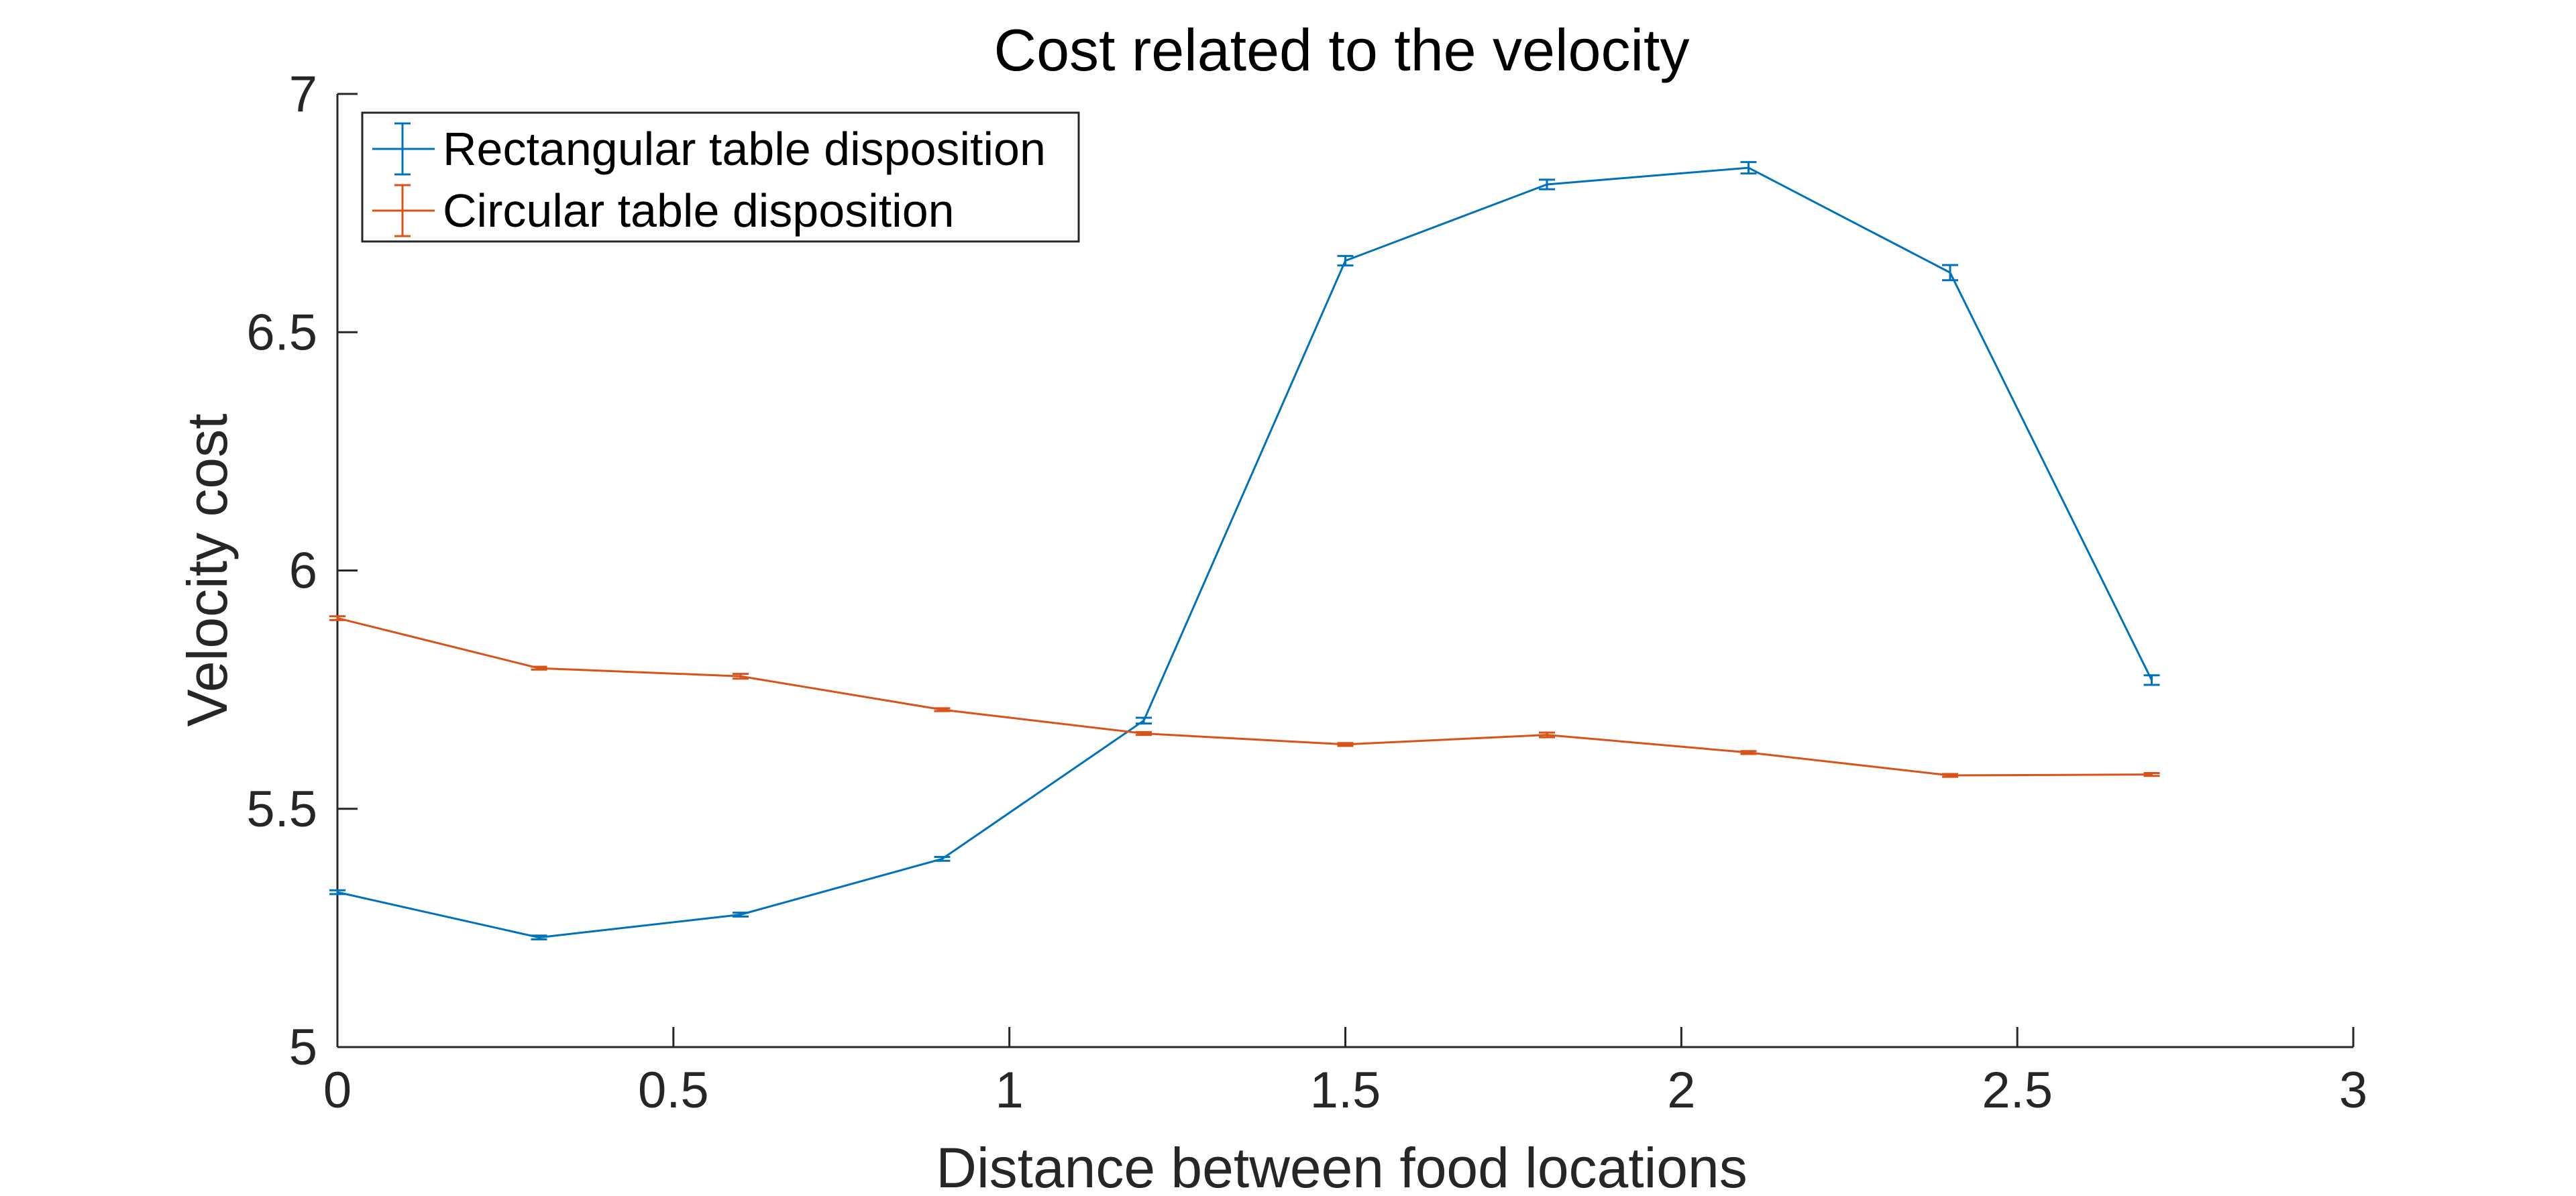  I want to click on y-tick-label: 6, so click(303, 571).